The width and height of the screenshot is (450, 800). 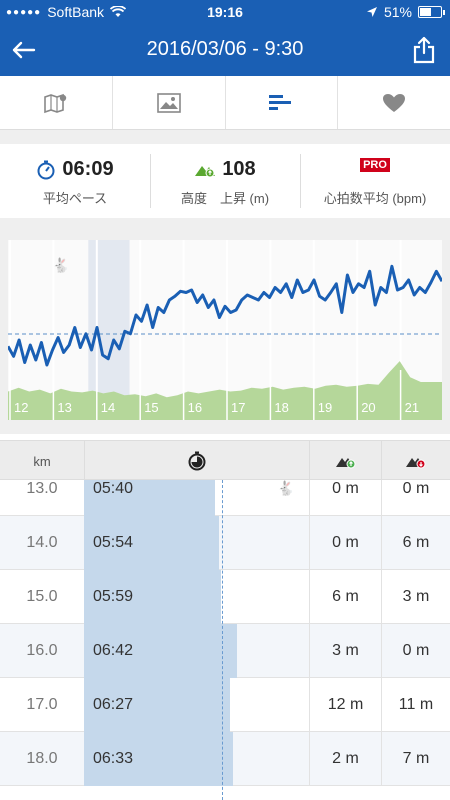 I want to click on status-right: 51%, so click(x=405, y=12).